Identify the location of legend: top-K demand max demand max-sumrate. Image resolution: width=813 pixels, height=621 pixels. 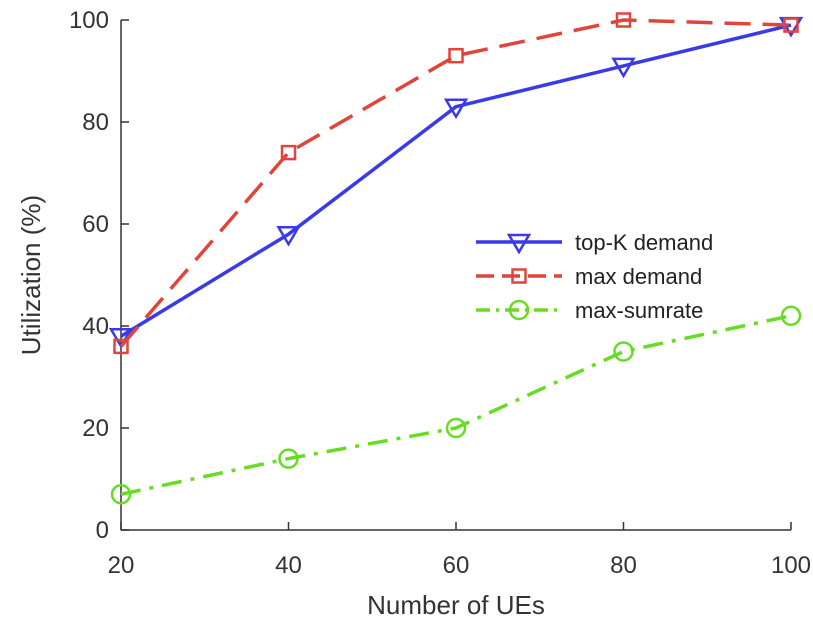
(594, 276).